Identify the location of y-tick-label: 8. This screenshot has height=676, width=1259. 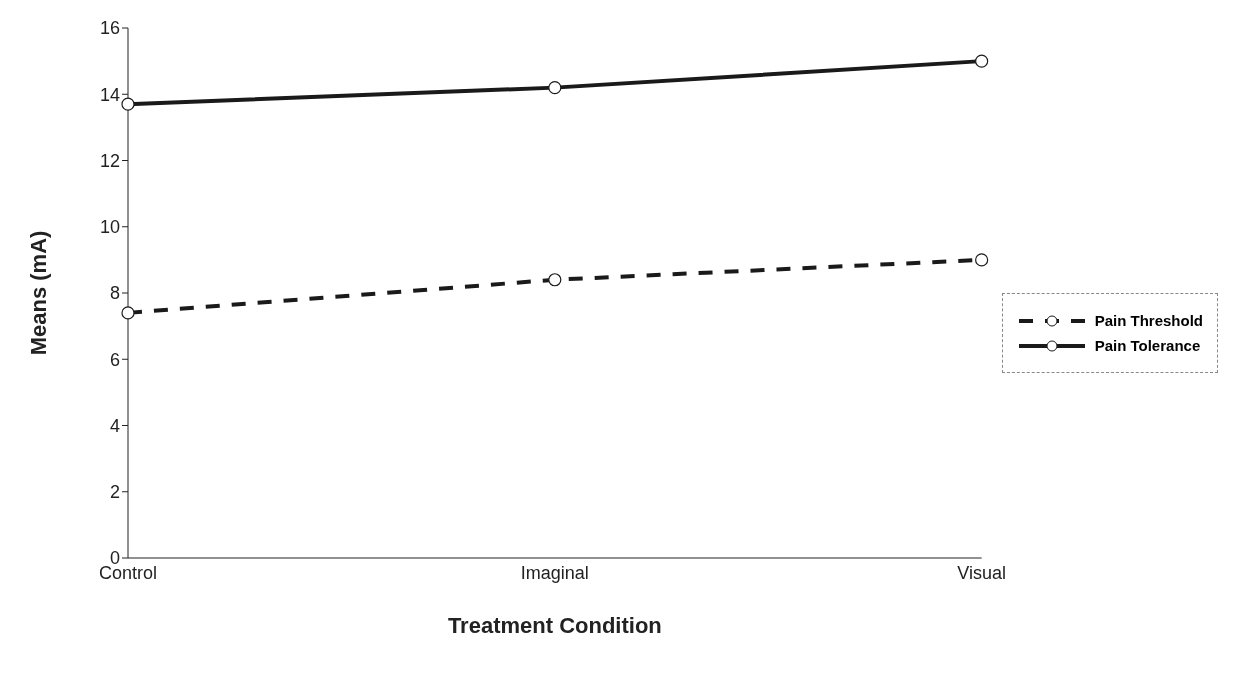
(114, 293).